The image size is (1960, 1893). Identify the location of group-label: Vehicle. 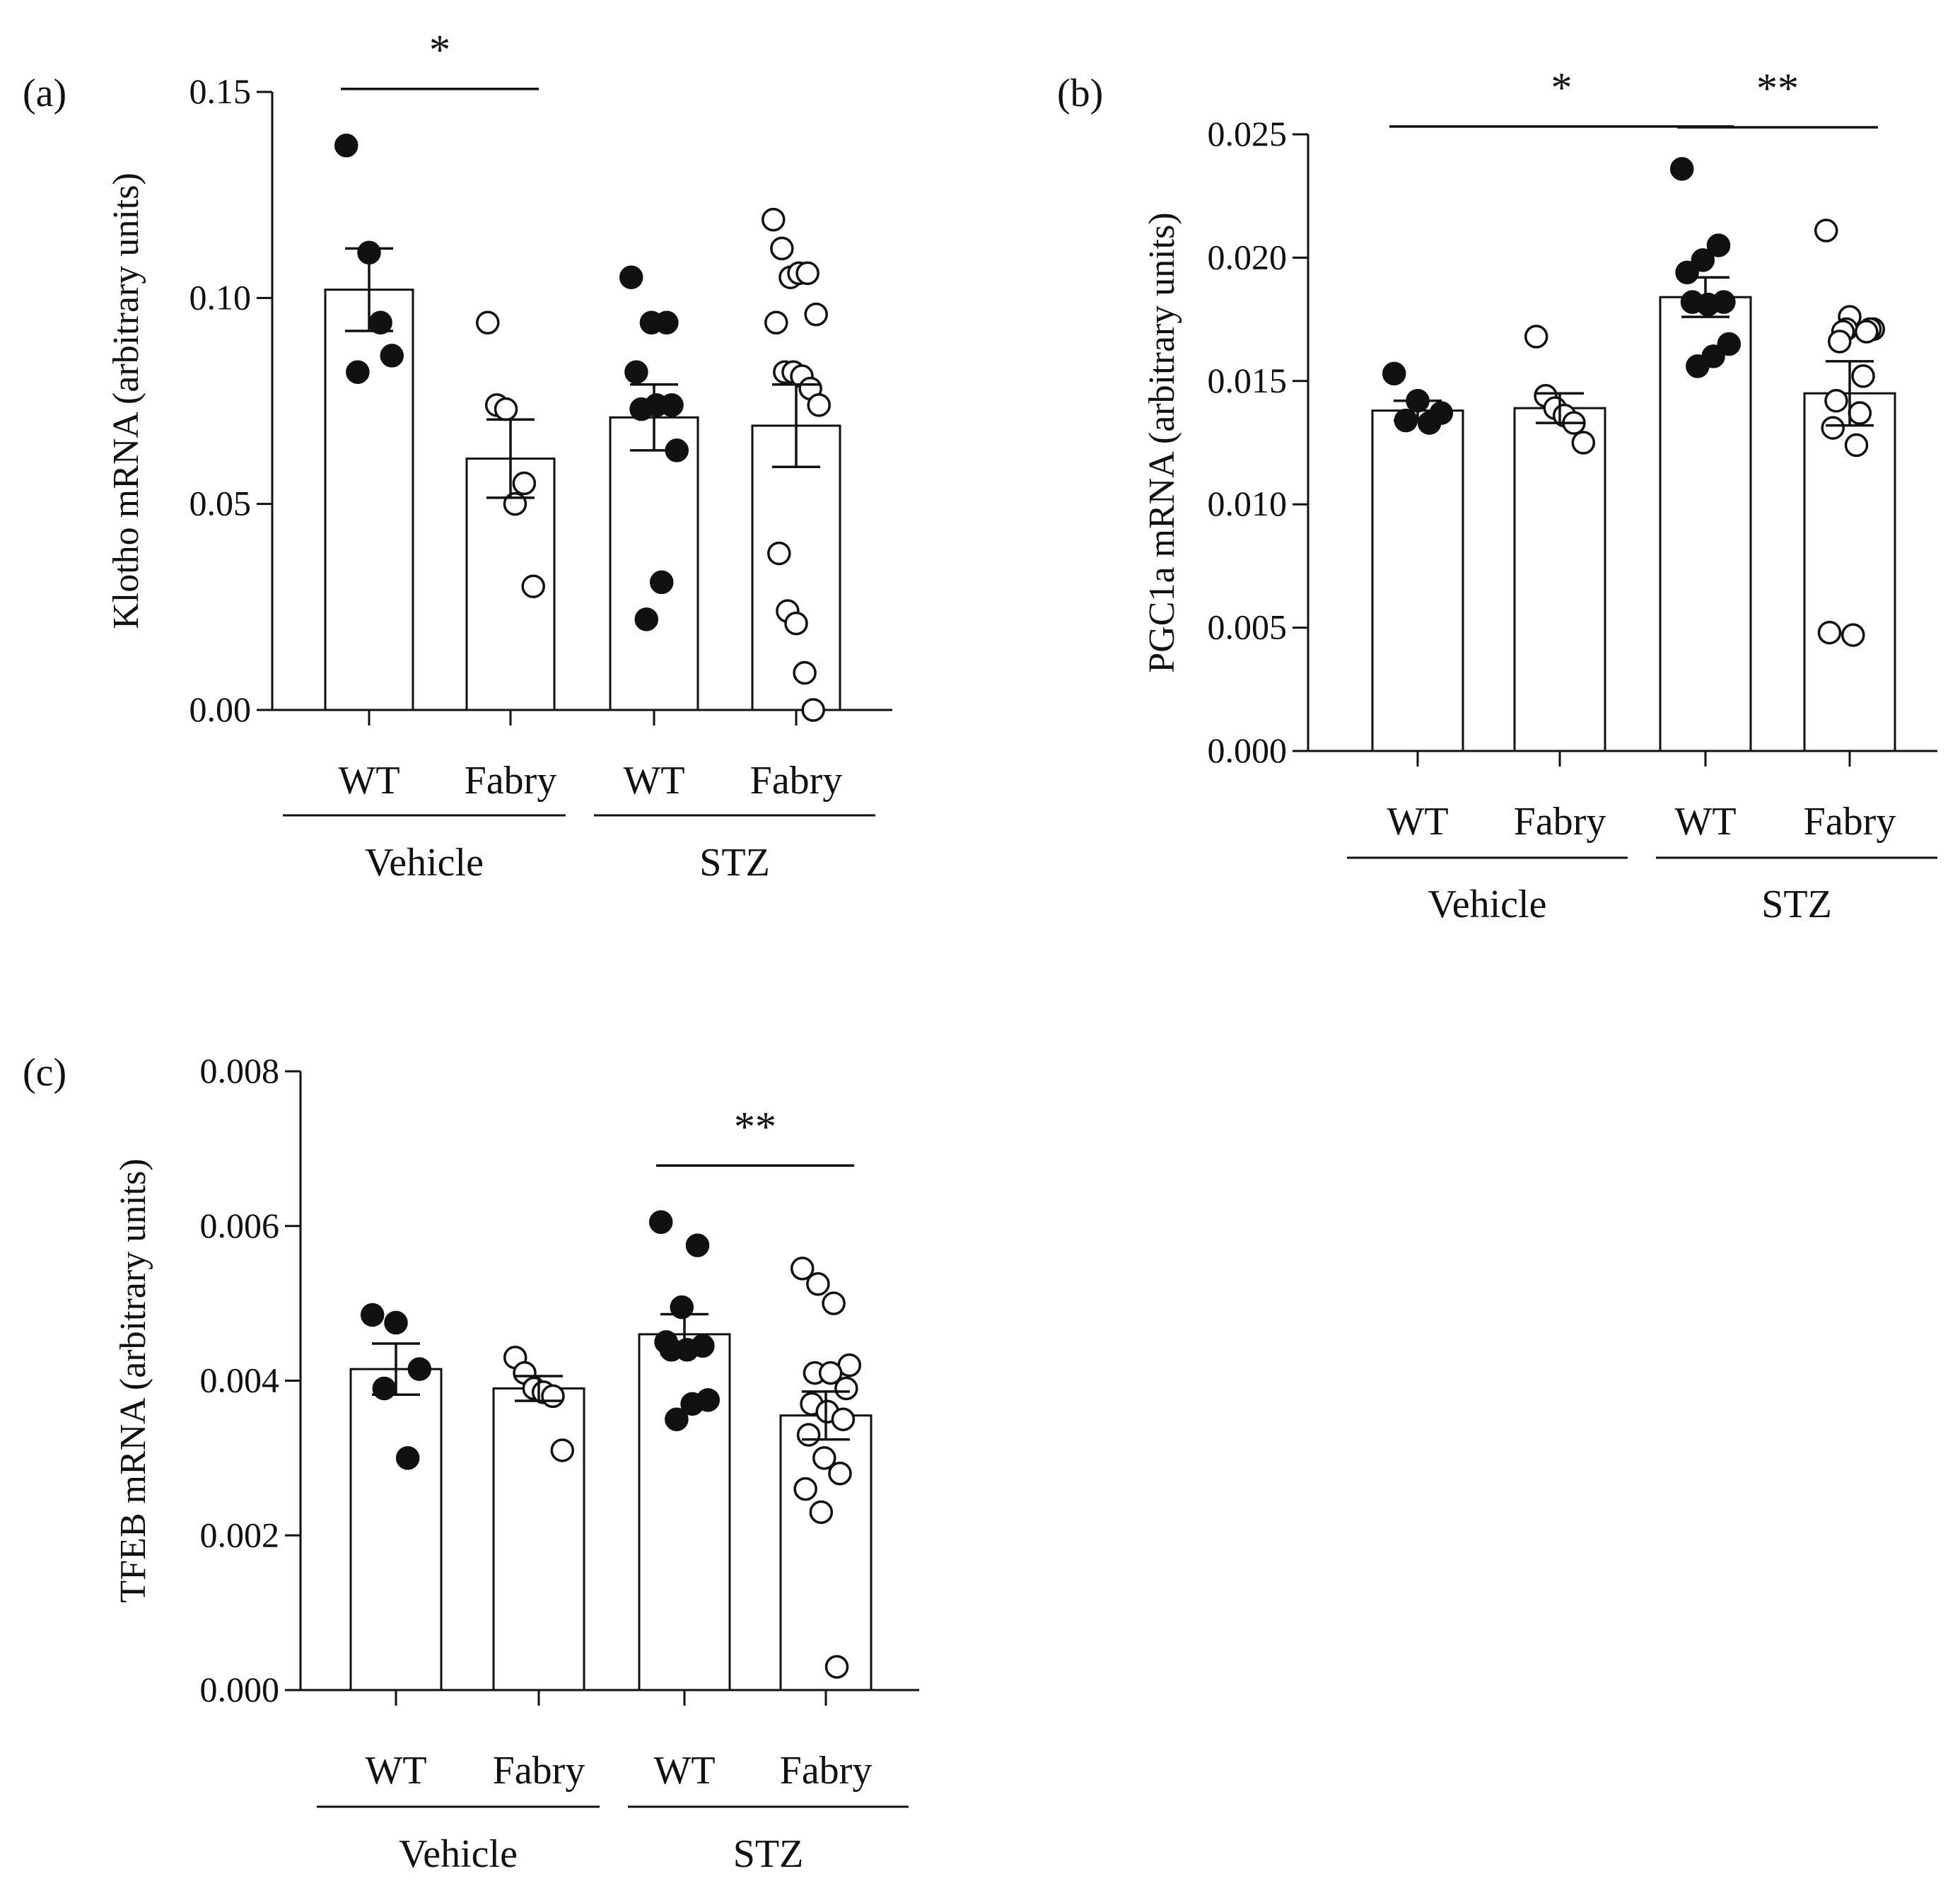
(425, 863).